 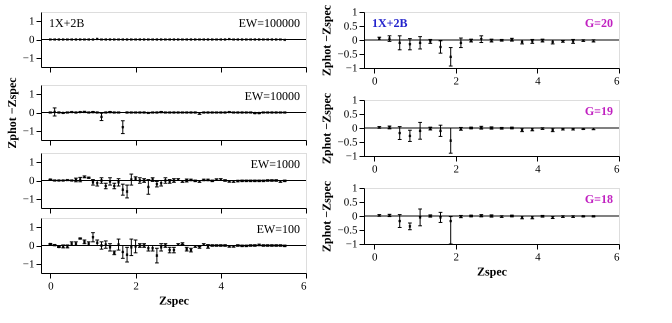 I want to click on annotation: EW=100, so click(x=278, y=229).